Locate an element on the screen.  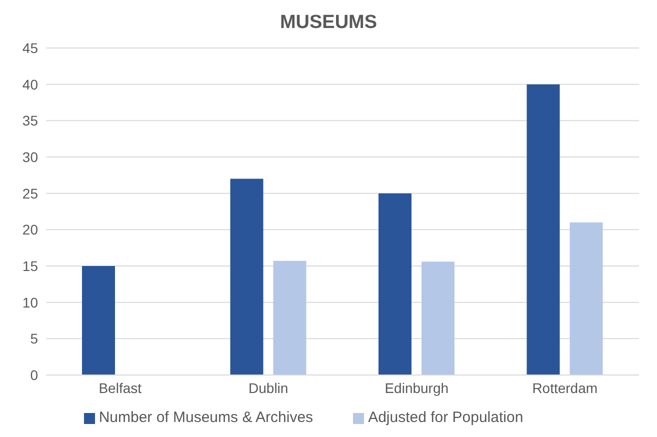
legend-label: Adjusted for Population is located at coordinates (446, 417).